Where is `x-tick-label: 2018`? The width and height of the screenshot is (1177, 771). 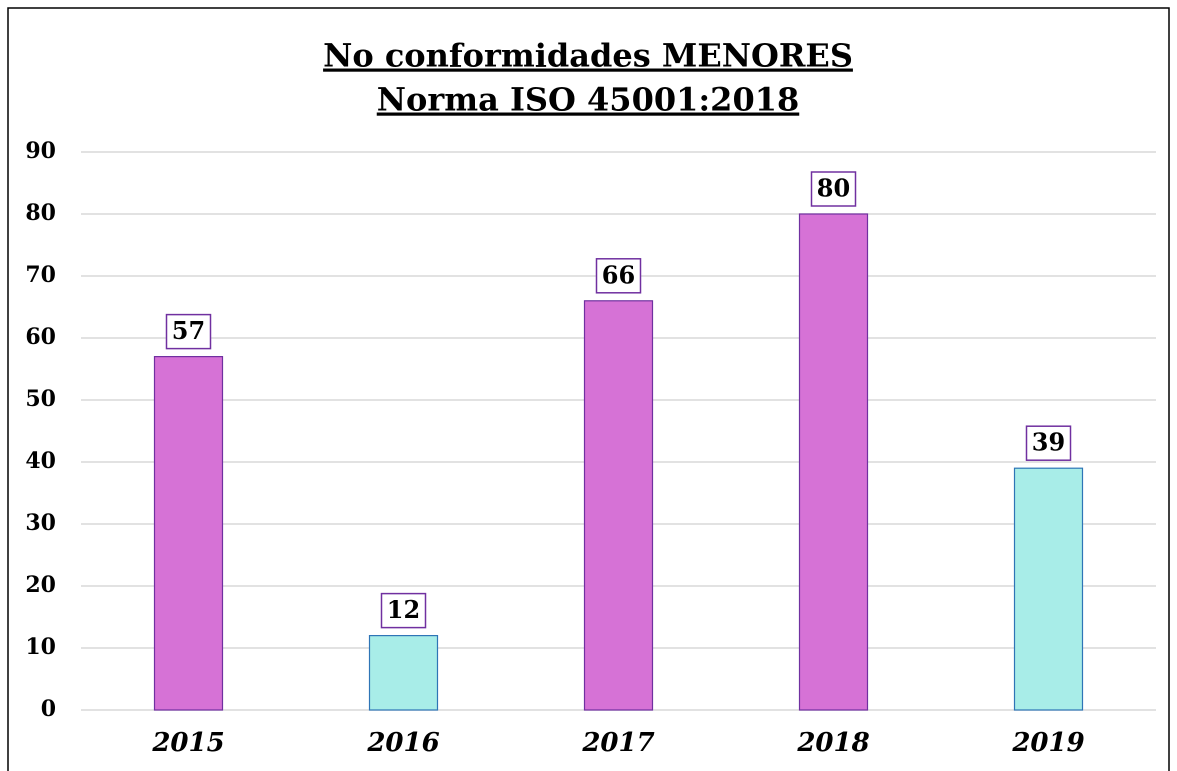
x-tick-label: 2018 is located at coordinates (832, 743).